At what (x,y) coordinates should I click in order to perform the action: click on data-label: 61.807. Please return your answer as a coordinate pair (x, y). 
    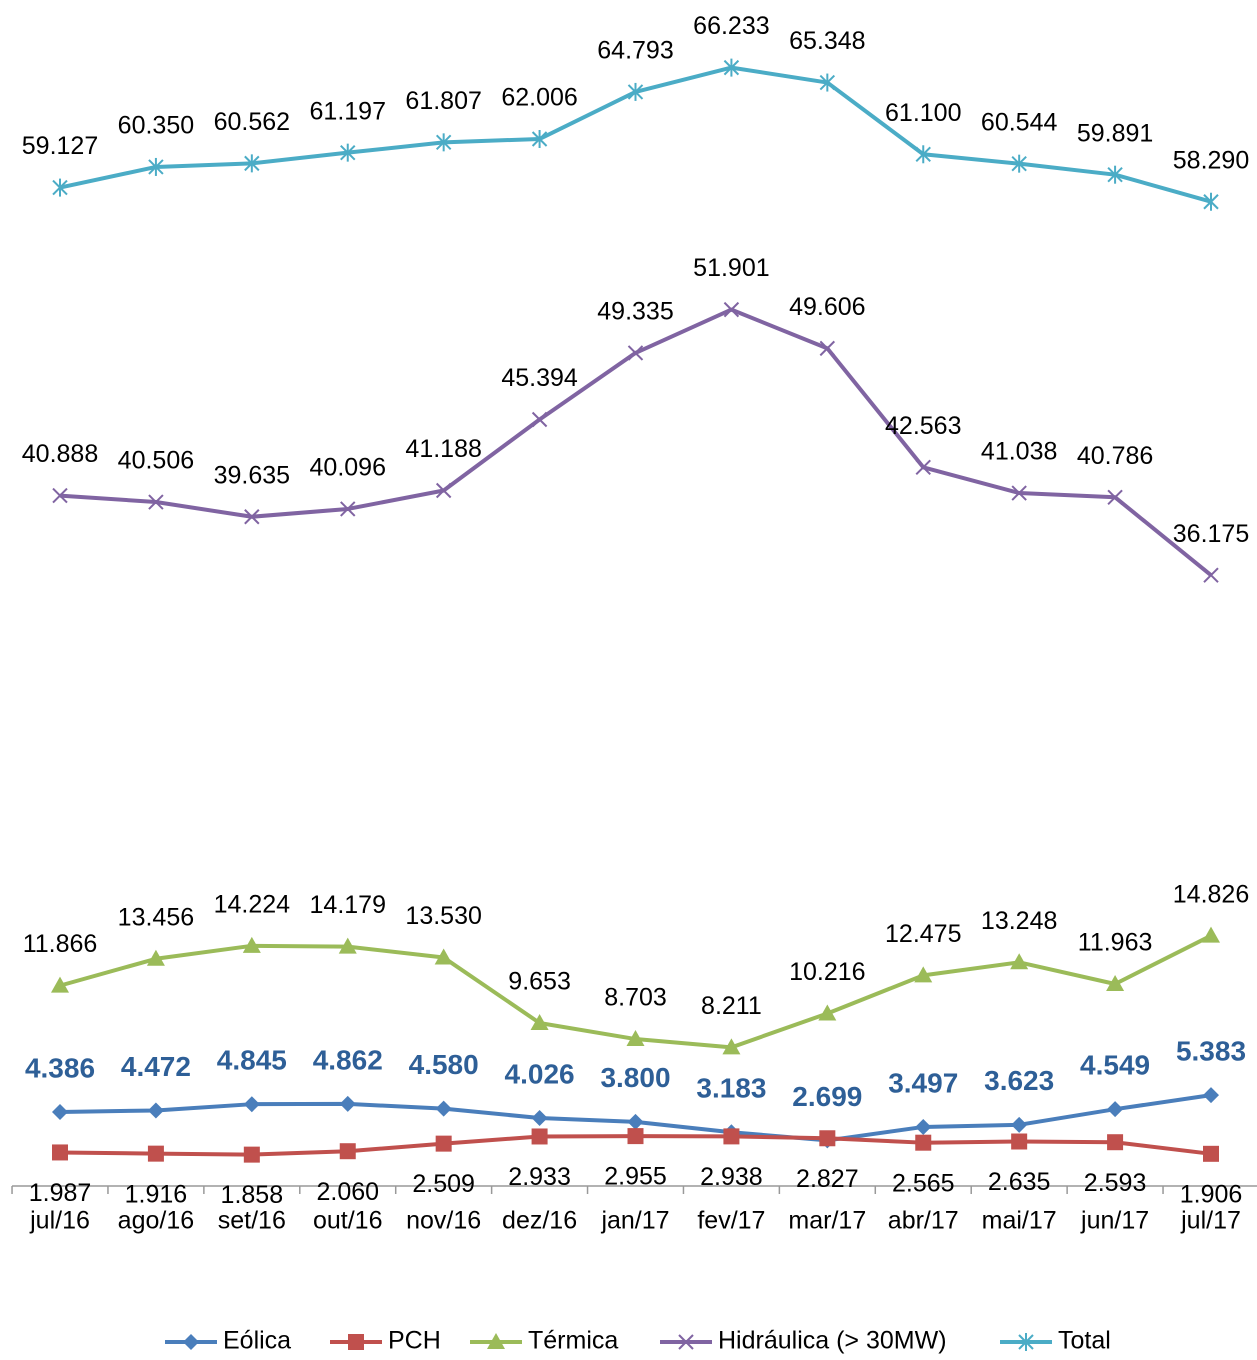
    Looking at the image, I should click on (443, 101).